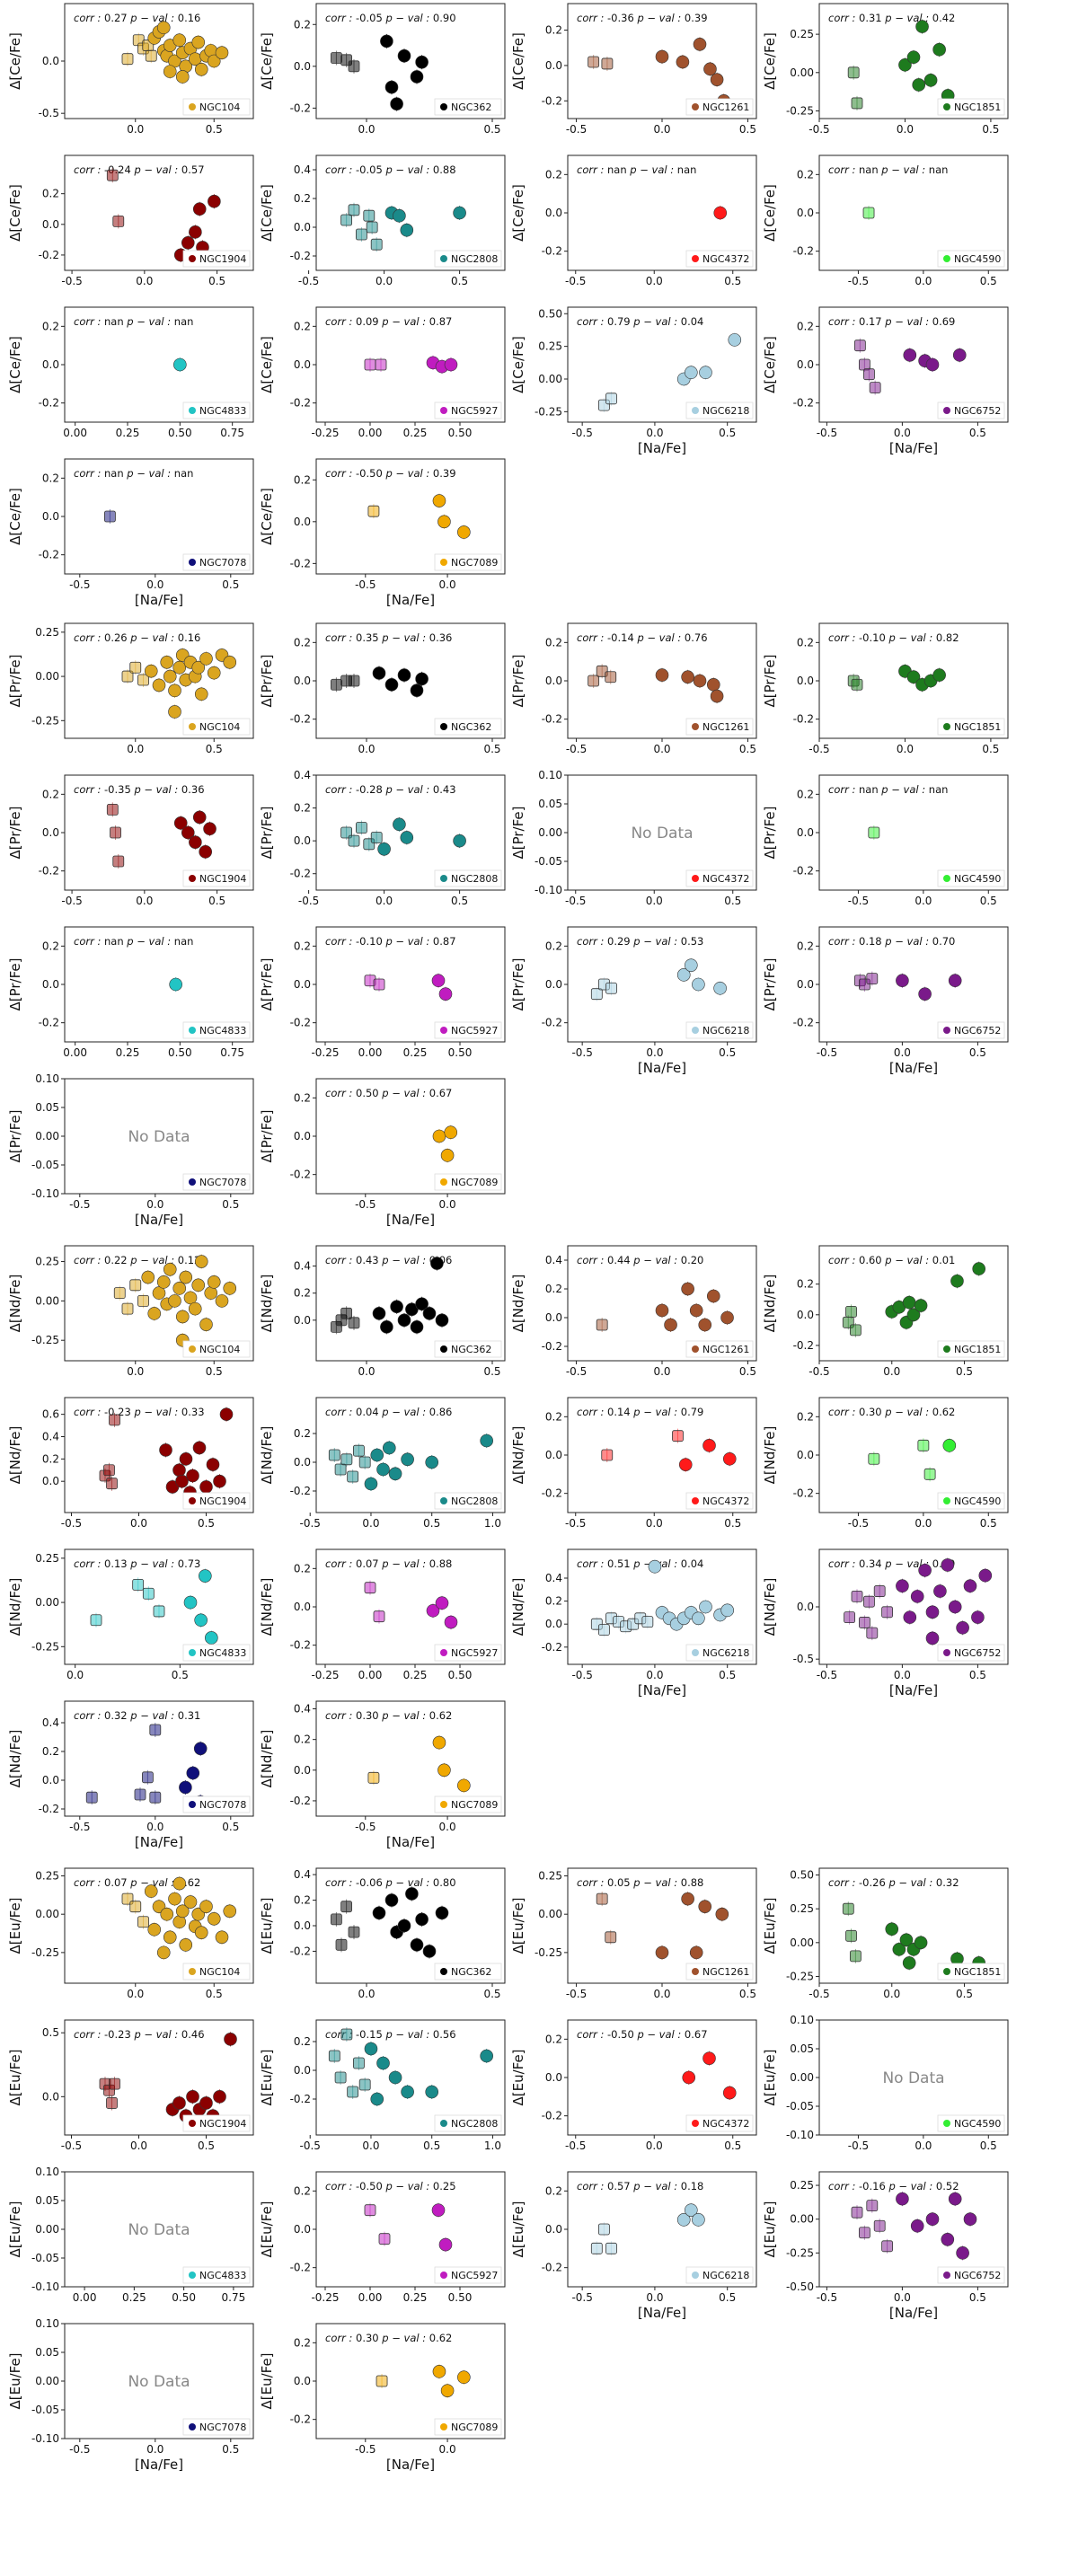 The image size is (1078, 2576). What do you see at coordinates (802, 2185) in the screenshot?
I see `y-tick-label: 0.25` at bounding box center [802, 2185].